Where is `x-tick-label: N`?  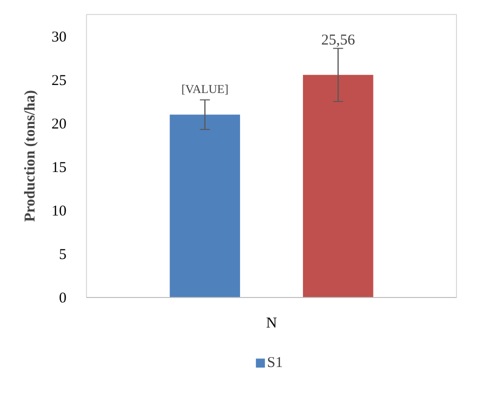
x-tick-label: N is located at coordinates (272, 324).